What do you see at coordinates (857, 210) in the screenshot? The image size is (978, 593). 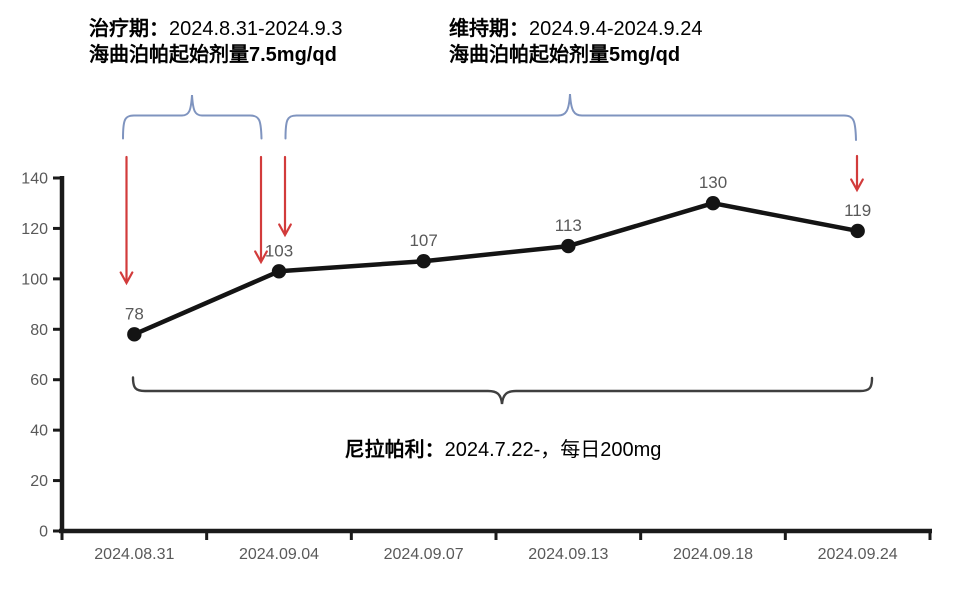 I see `data-label: 119` at bounding box center [857, 210].